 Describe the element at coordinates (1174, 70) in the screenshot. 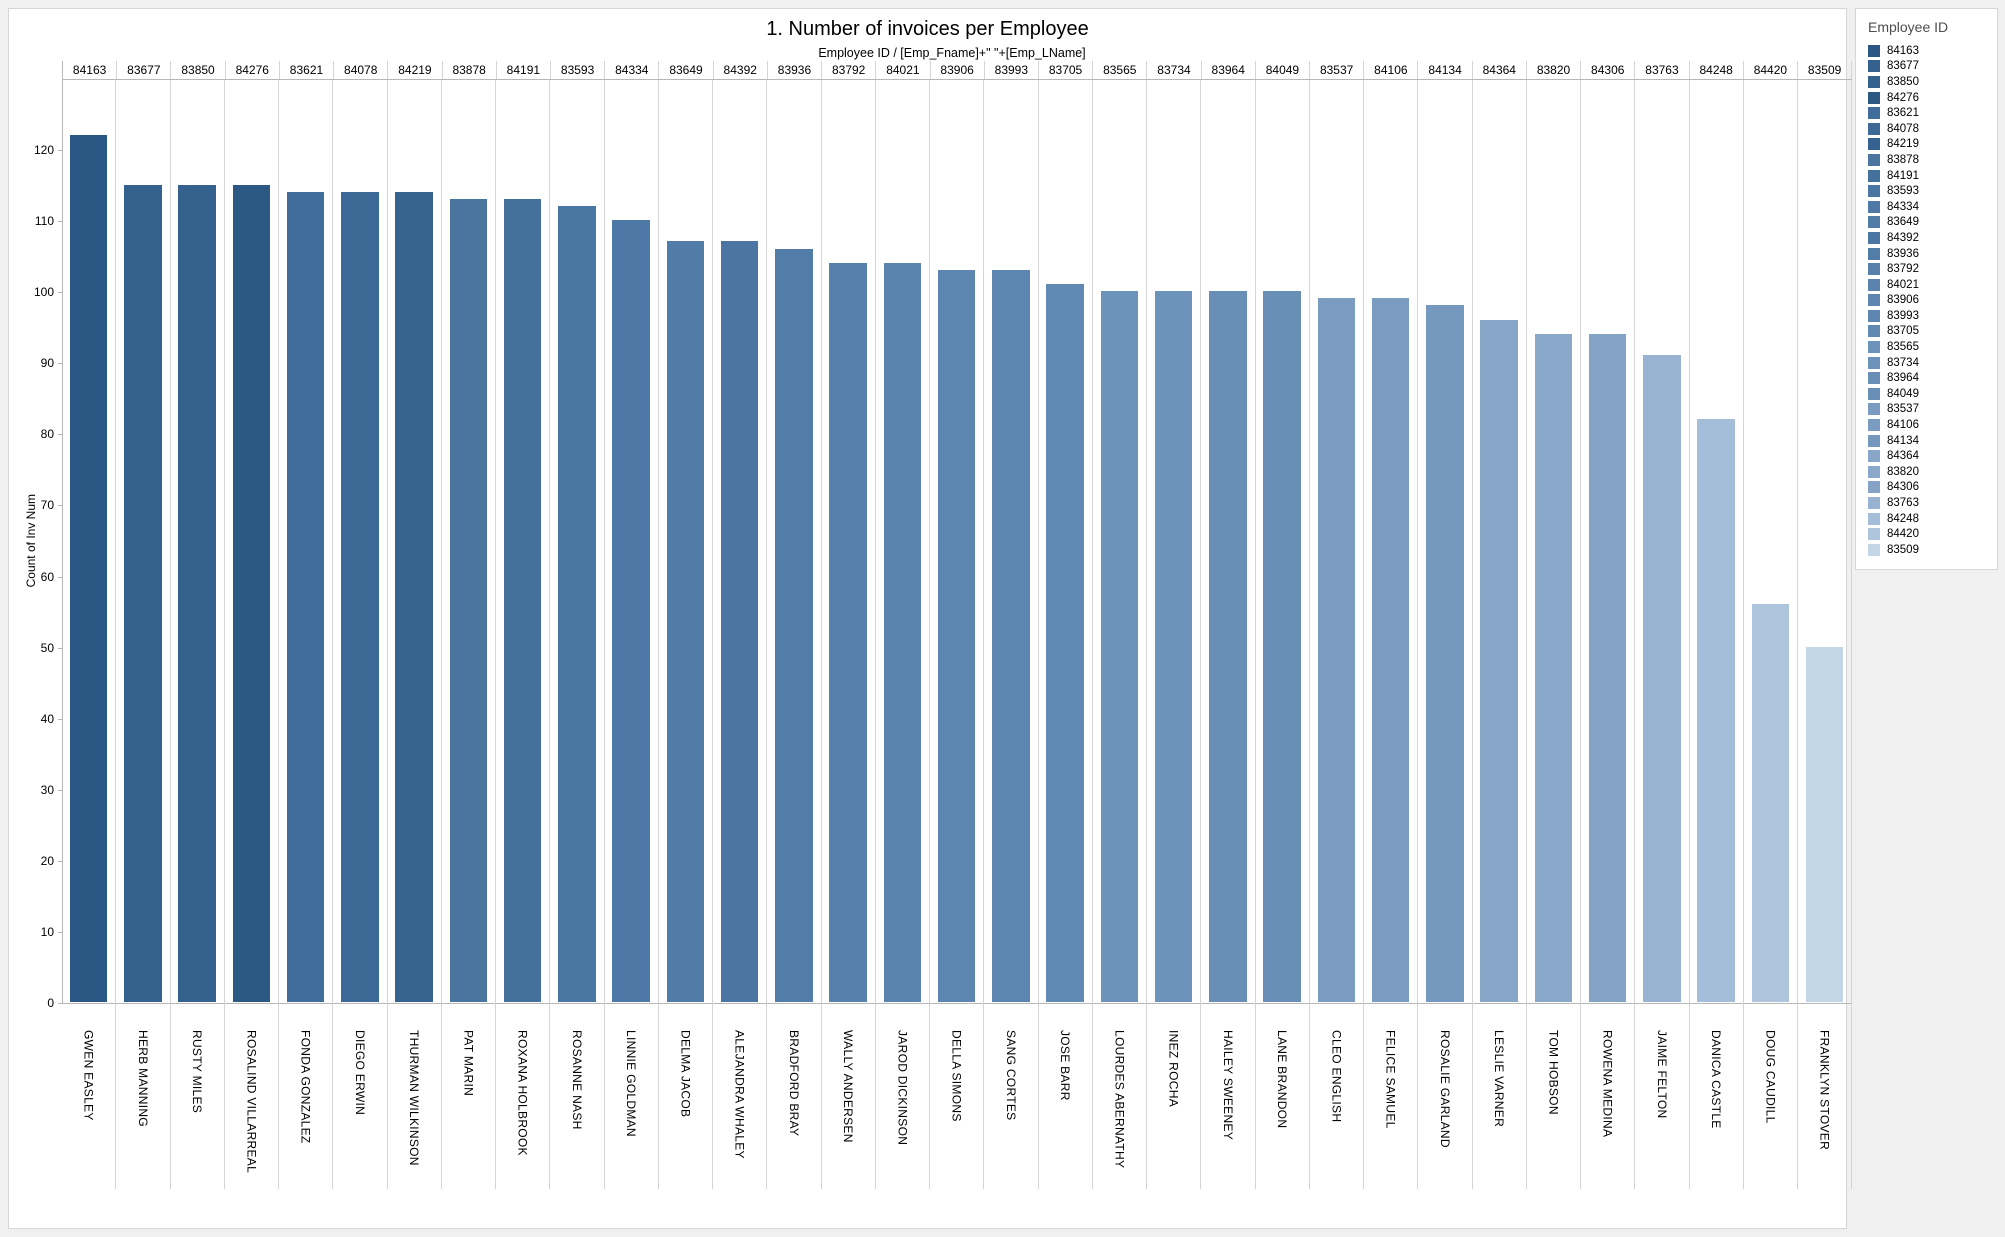

I see `column-header-employee-id: 83734` at that location.